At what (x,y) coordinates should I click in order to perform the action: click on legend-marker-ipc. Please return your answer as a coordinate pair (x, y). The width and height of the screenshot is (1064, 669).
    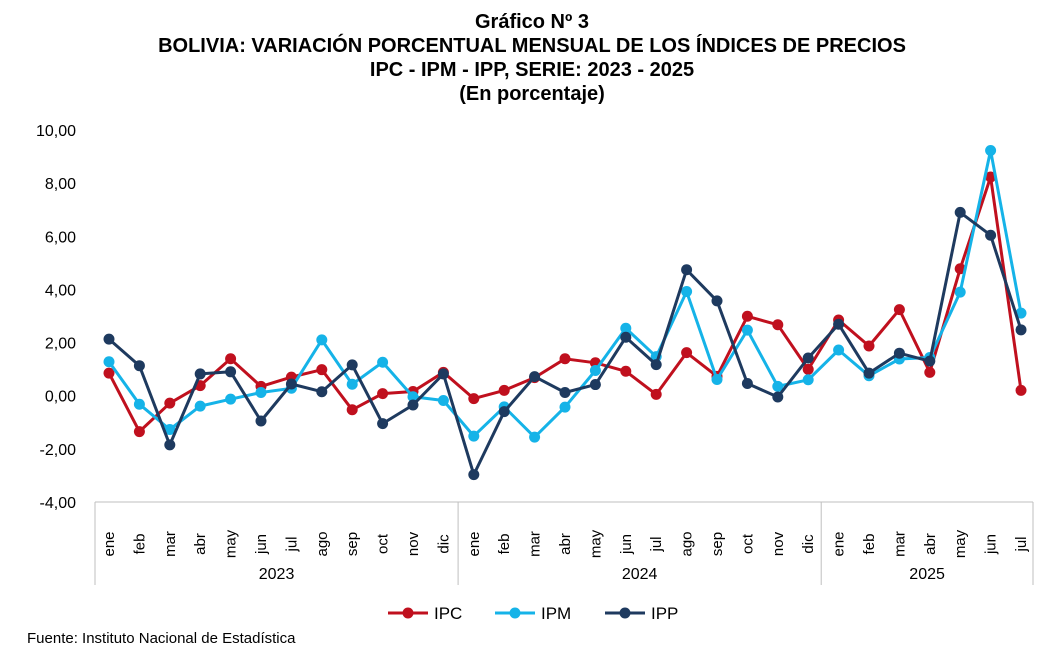
    Looking at the image, I should click on (408, 613).